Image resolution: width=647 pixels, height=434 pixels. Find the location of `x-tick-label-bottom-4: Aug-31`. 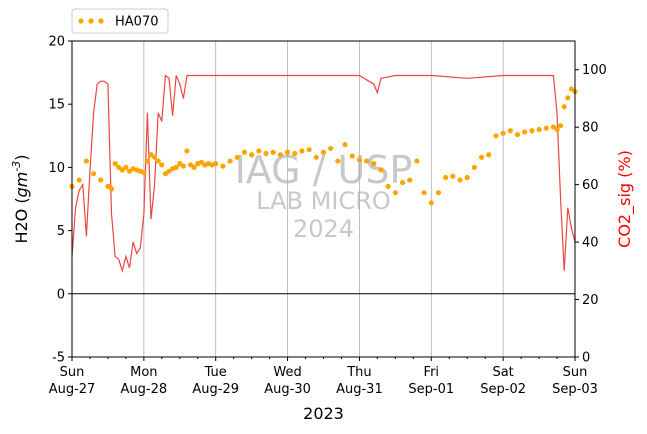

x-tick-label-bottom-4: Aug-31 is located at coordinates (359, 389).